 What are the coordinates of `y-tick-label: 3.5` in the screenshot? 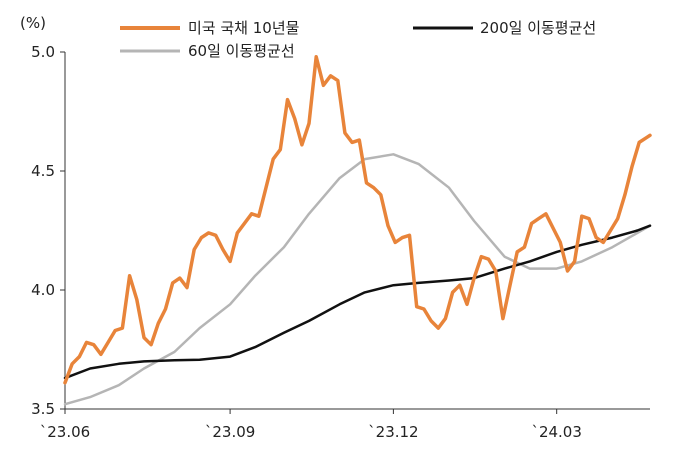 It's located at (43, 409).